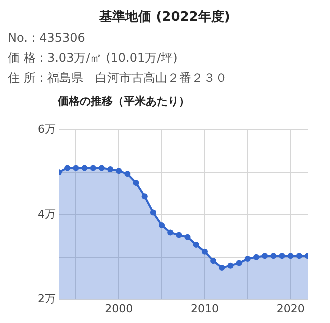 The height and width of the screenshot is (323, 330). Describe the element at coordinates (204, 309) in the screenshot. I see `x-tick-label: 2010` at that location.